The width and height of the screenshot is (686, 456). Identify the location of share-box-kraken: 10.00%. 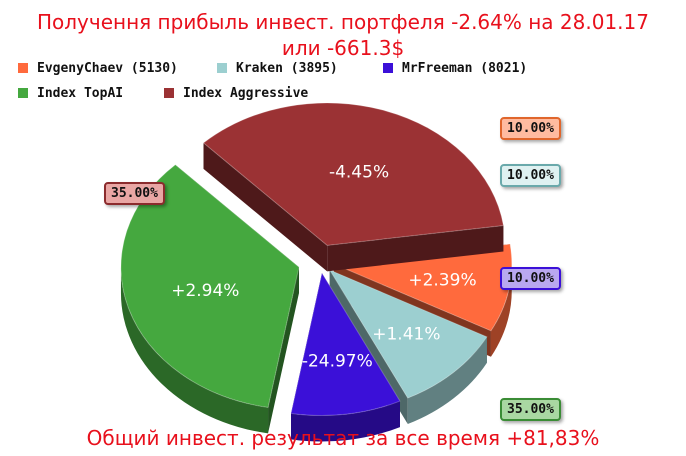
(530, 175).